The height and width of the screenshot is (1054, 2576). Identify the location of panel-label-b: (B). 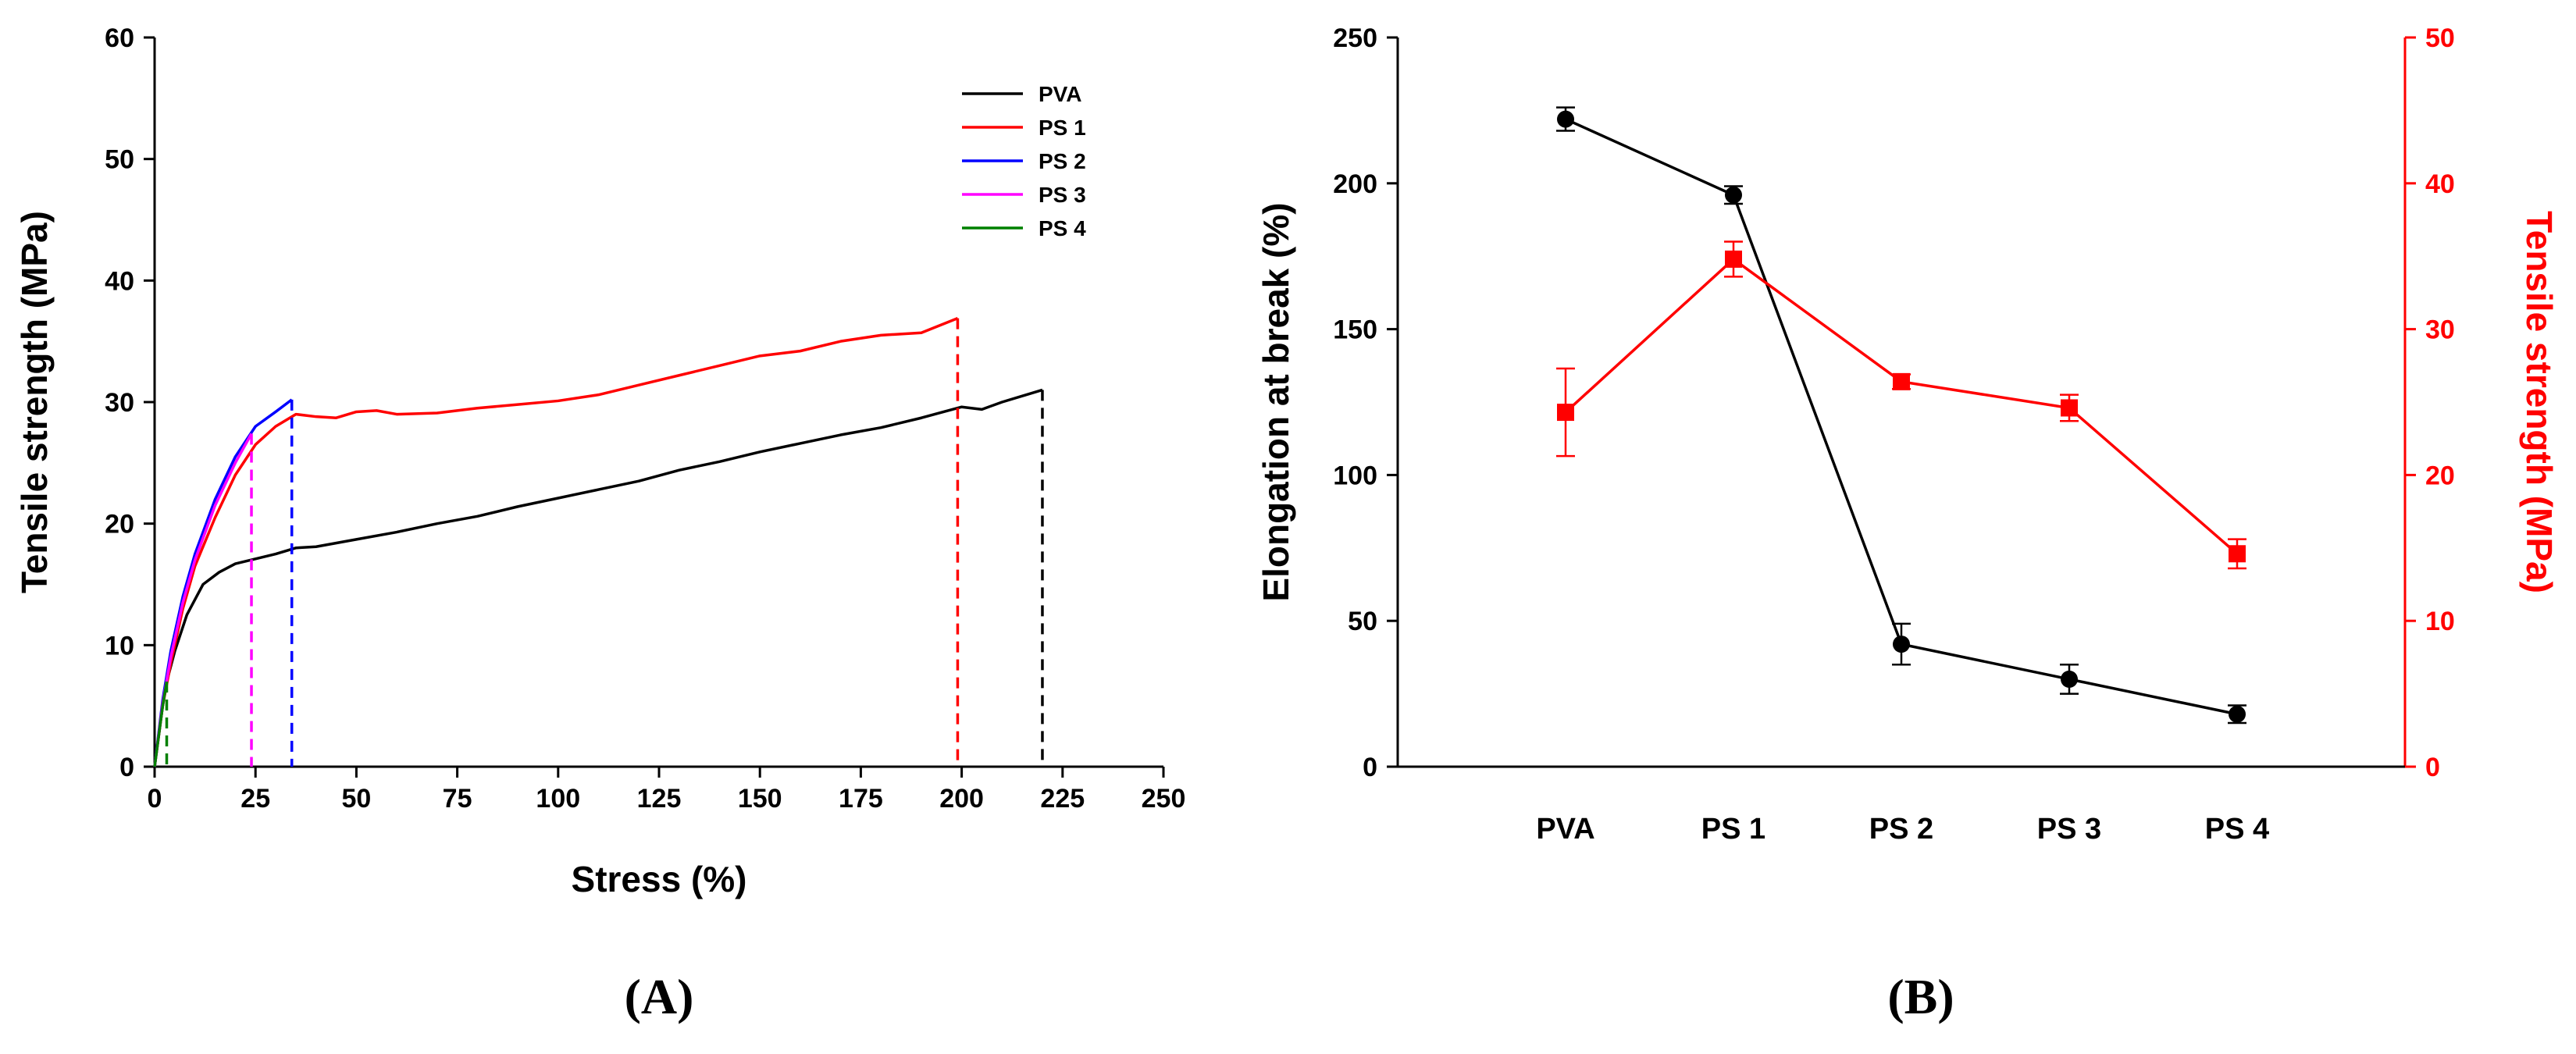
(1920, 996).